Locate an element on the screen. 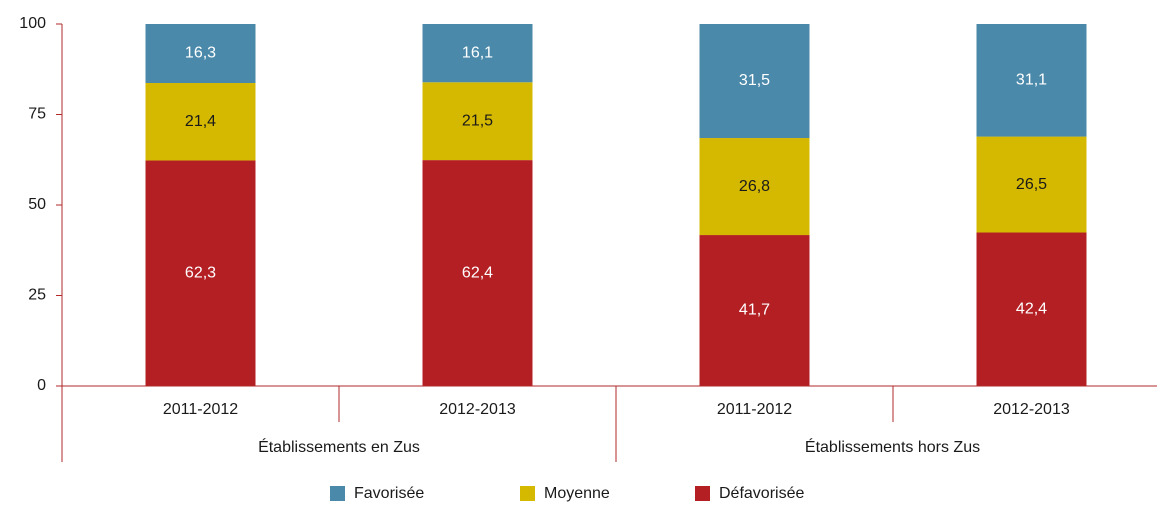 The height and width of the screenshot is (505, 1158). y-tick-label: 100 is located at coordinates (32, 23).